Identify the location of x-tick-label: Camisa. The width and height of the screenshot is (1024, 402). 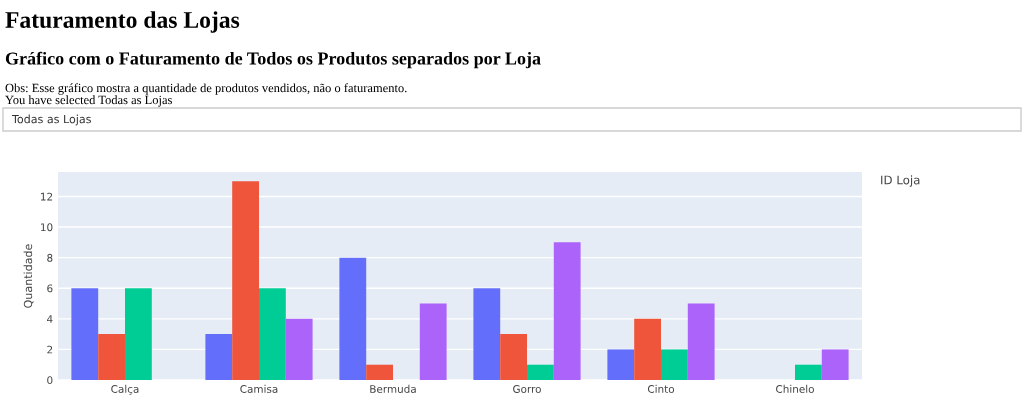
(259, 388).